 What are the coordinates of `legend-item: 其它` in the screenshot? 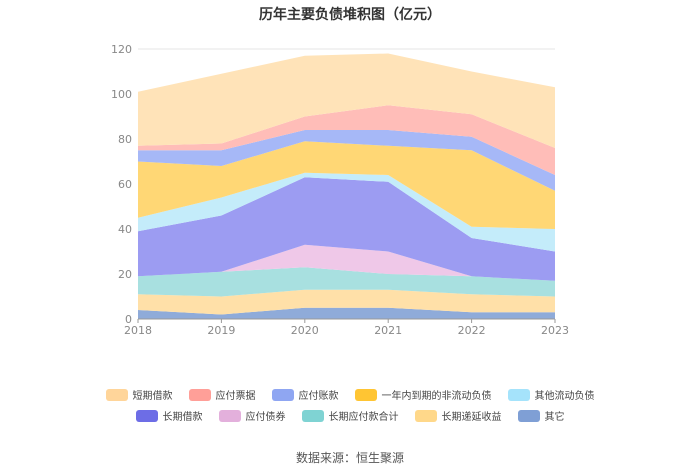 It's located at (541, 415).